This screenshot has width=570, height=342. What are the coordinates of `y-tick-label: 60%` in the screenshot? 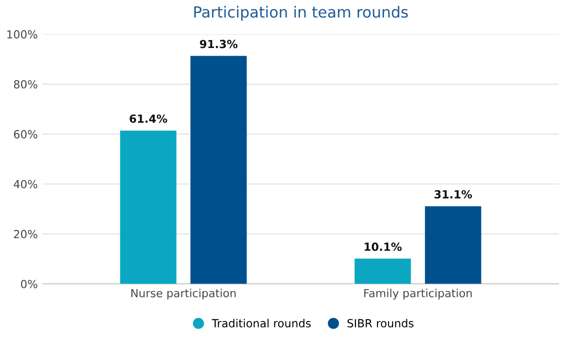 It's located at (26, 134).